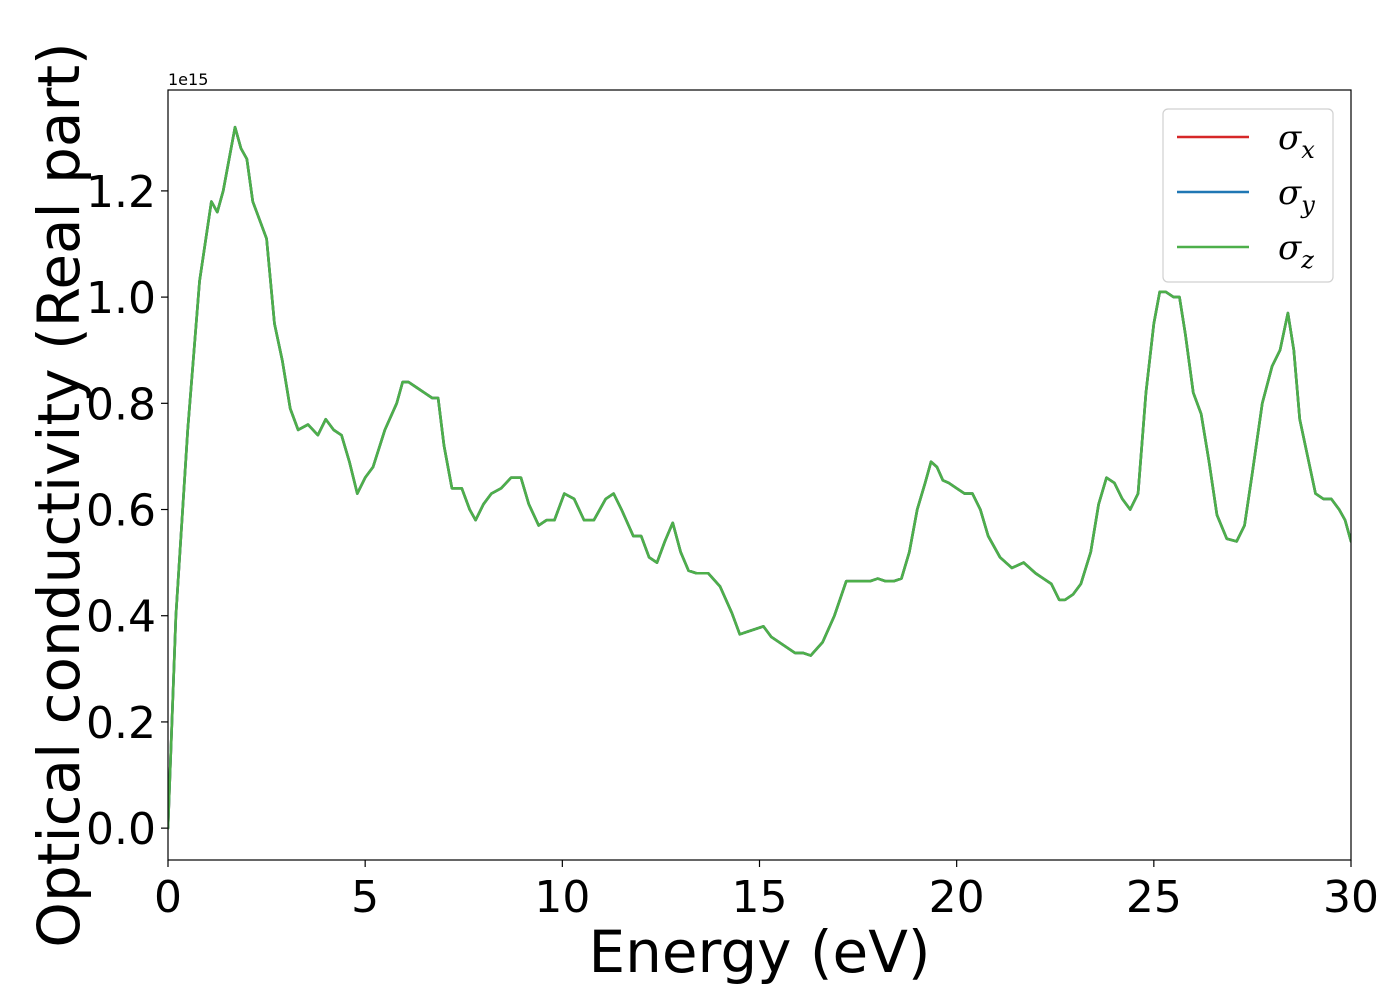  I want to click on x-tick-label: 0, so click(168, 897).